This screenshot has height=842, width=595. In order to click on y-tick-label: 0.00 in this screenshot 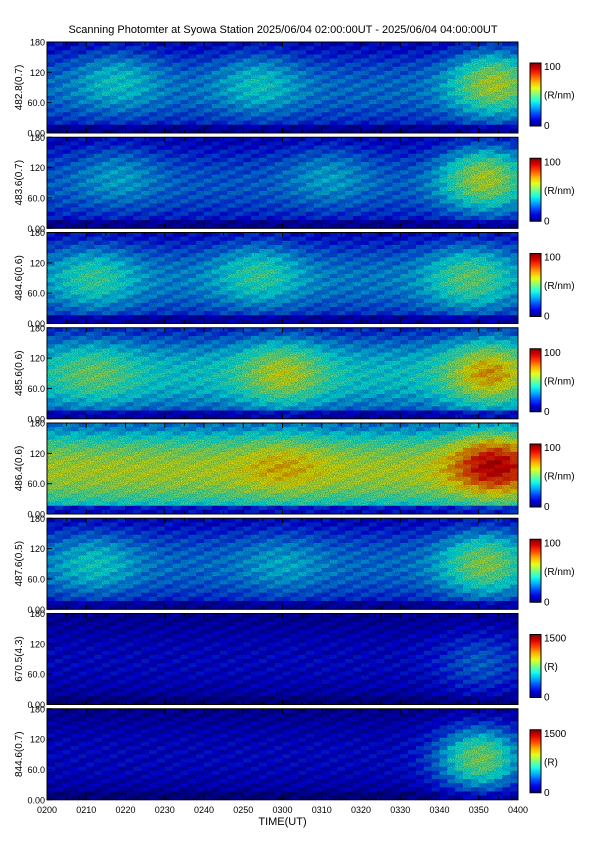, I will do `click(36, 134)`.